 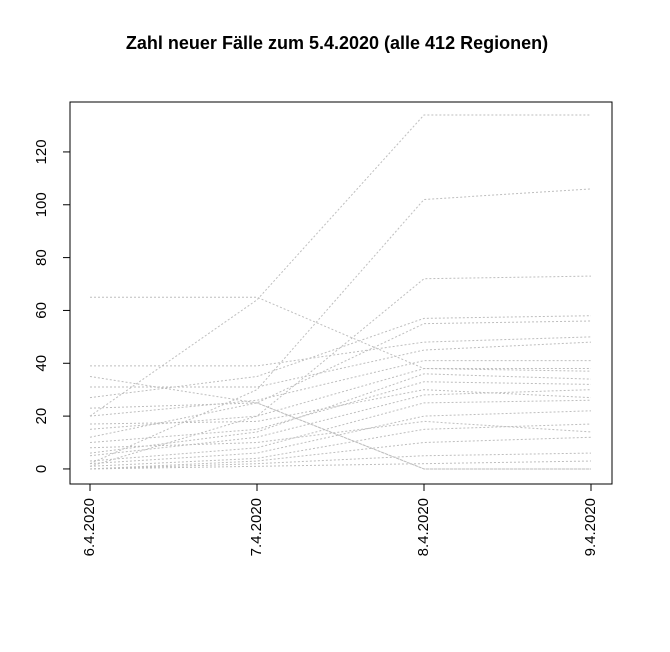 I want to click on y-tick-label: 60, so click(x=41, y=310).